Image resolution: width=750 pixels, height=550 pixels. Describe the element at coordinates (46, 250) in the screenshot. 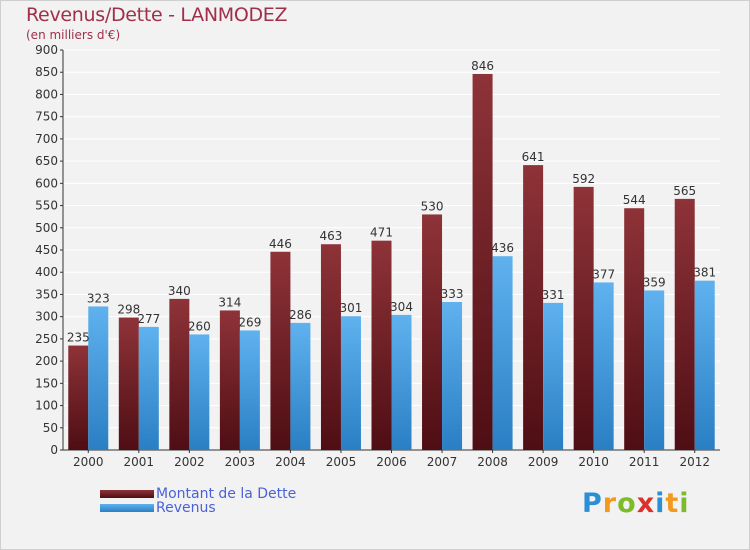

I see `y-tick-label: 450` at that location.